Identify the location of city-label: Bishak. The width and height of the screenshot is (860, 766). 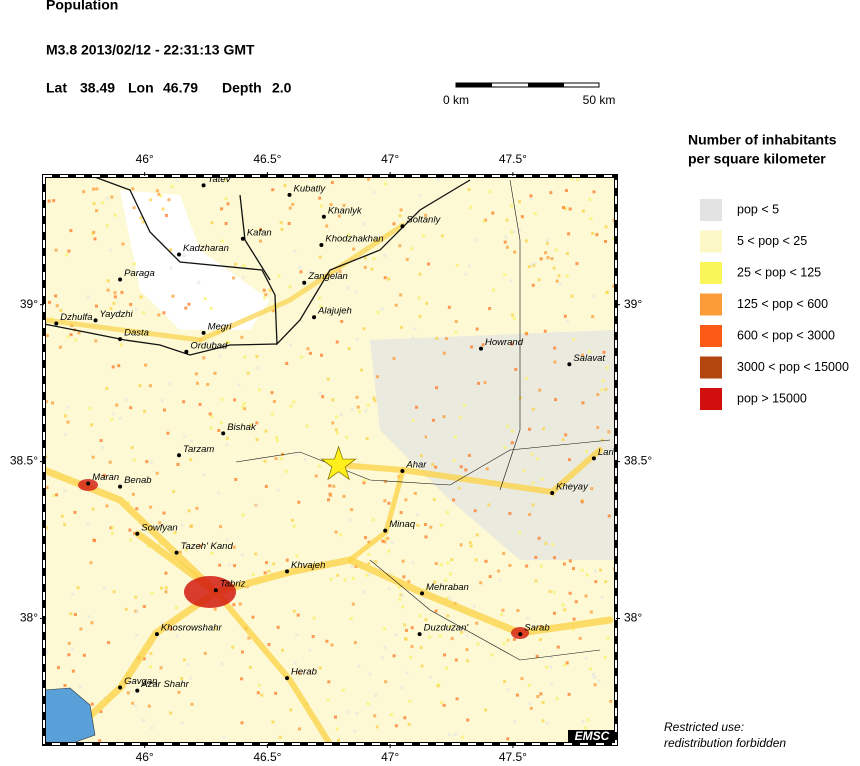
(242, 427).